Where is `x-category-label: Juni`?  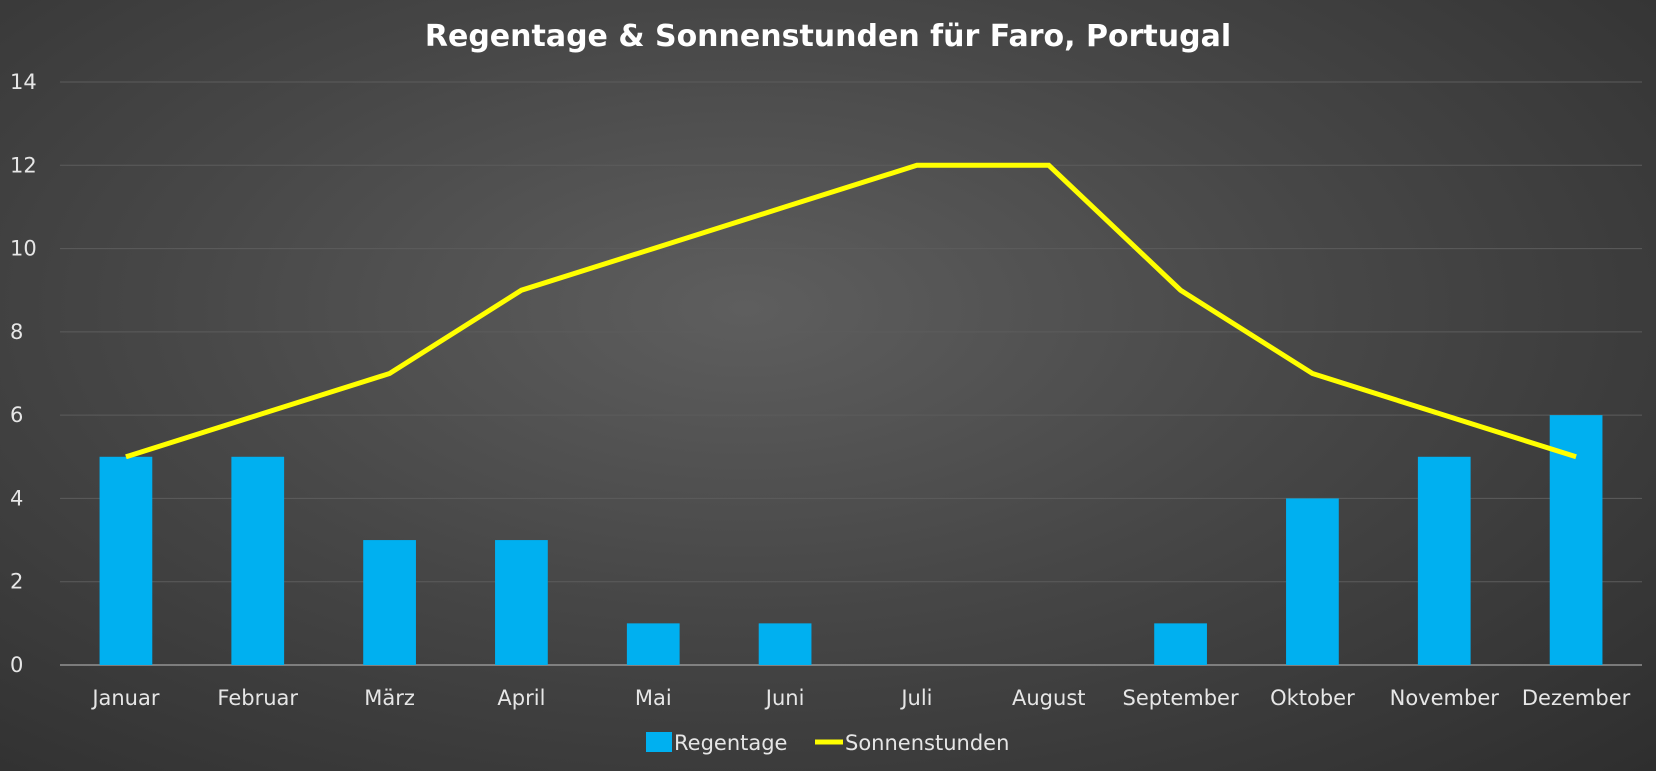 x-category-label: Juni is located at coordinates (784, 698).